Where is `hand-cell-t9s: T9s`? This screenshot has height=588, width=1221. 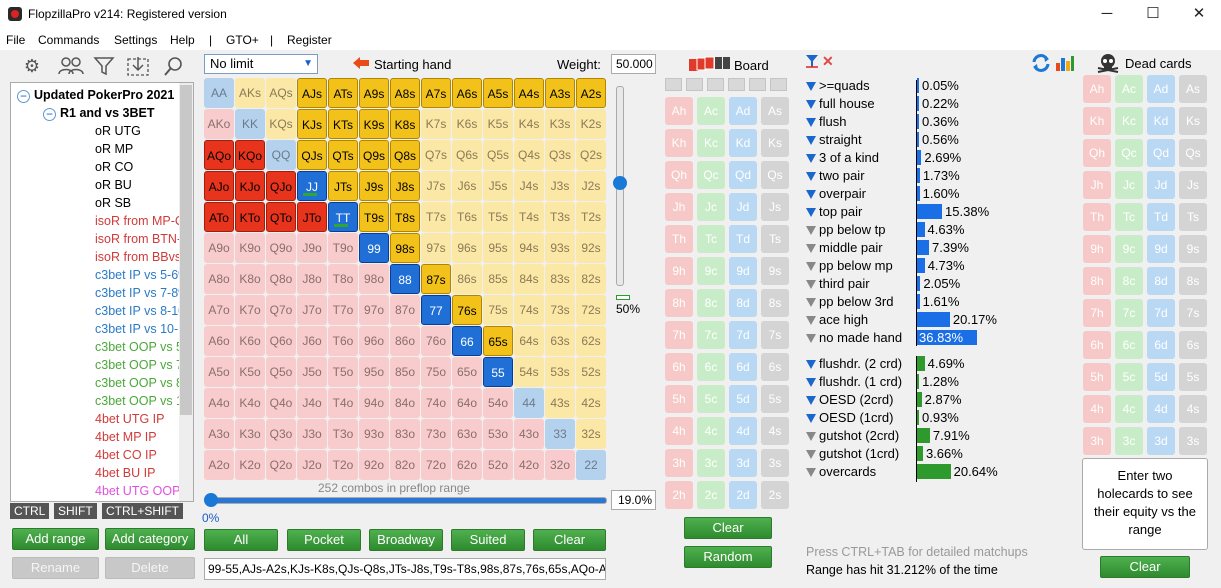
hand-cell-t9s: T9s is located at coordinates (374, 217).